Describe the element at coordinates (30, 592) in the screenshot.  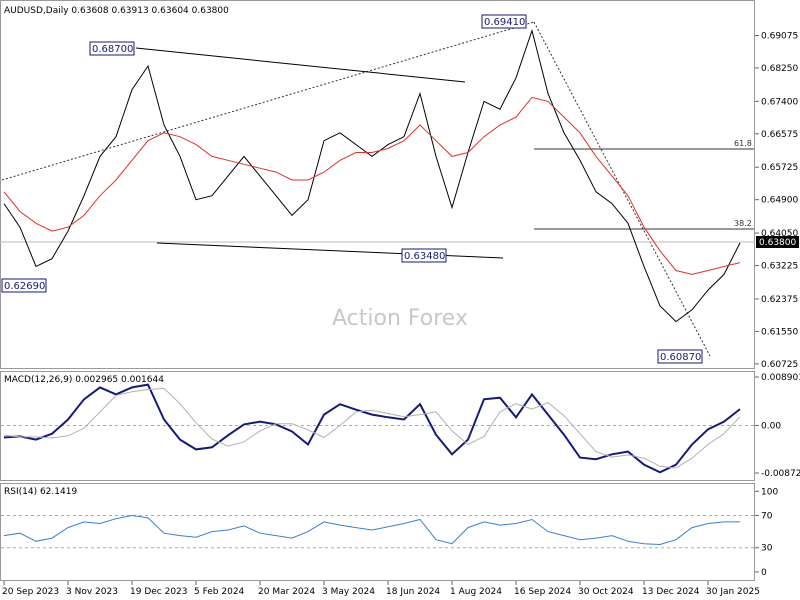
I see `x-tick-label: 20 Sep 2023` at that location.